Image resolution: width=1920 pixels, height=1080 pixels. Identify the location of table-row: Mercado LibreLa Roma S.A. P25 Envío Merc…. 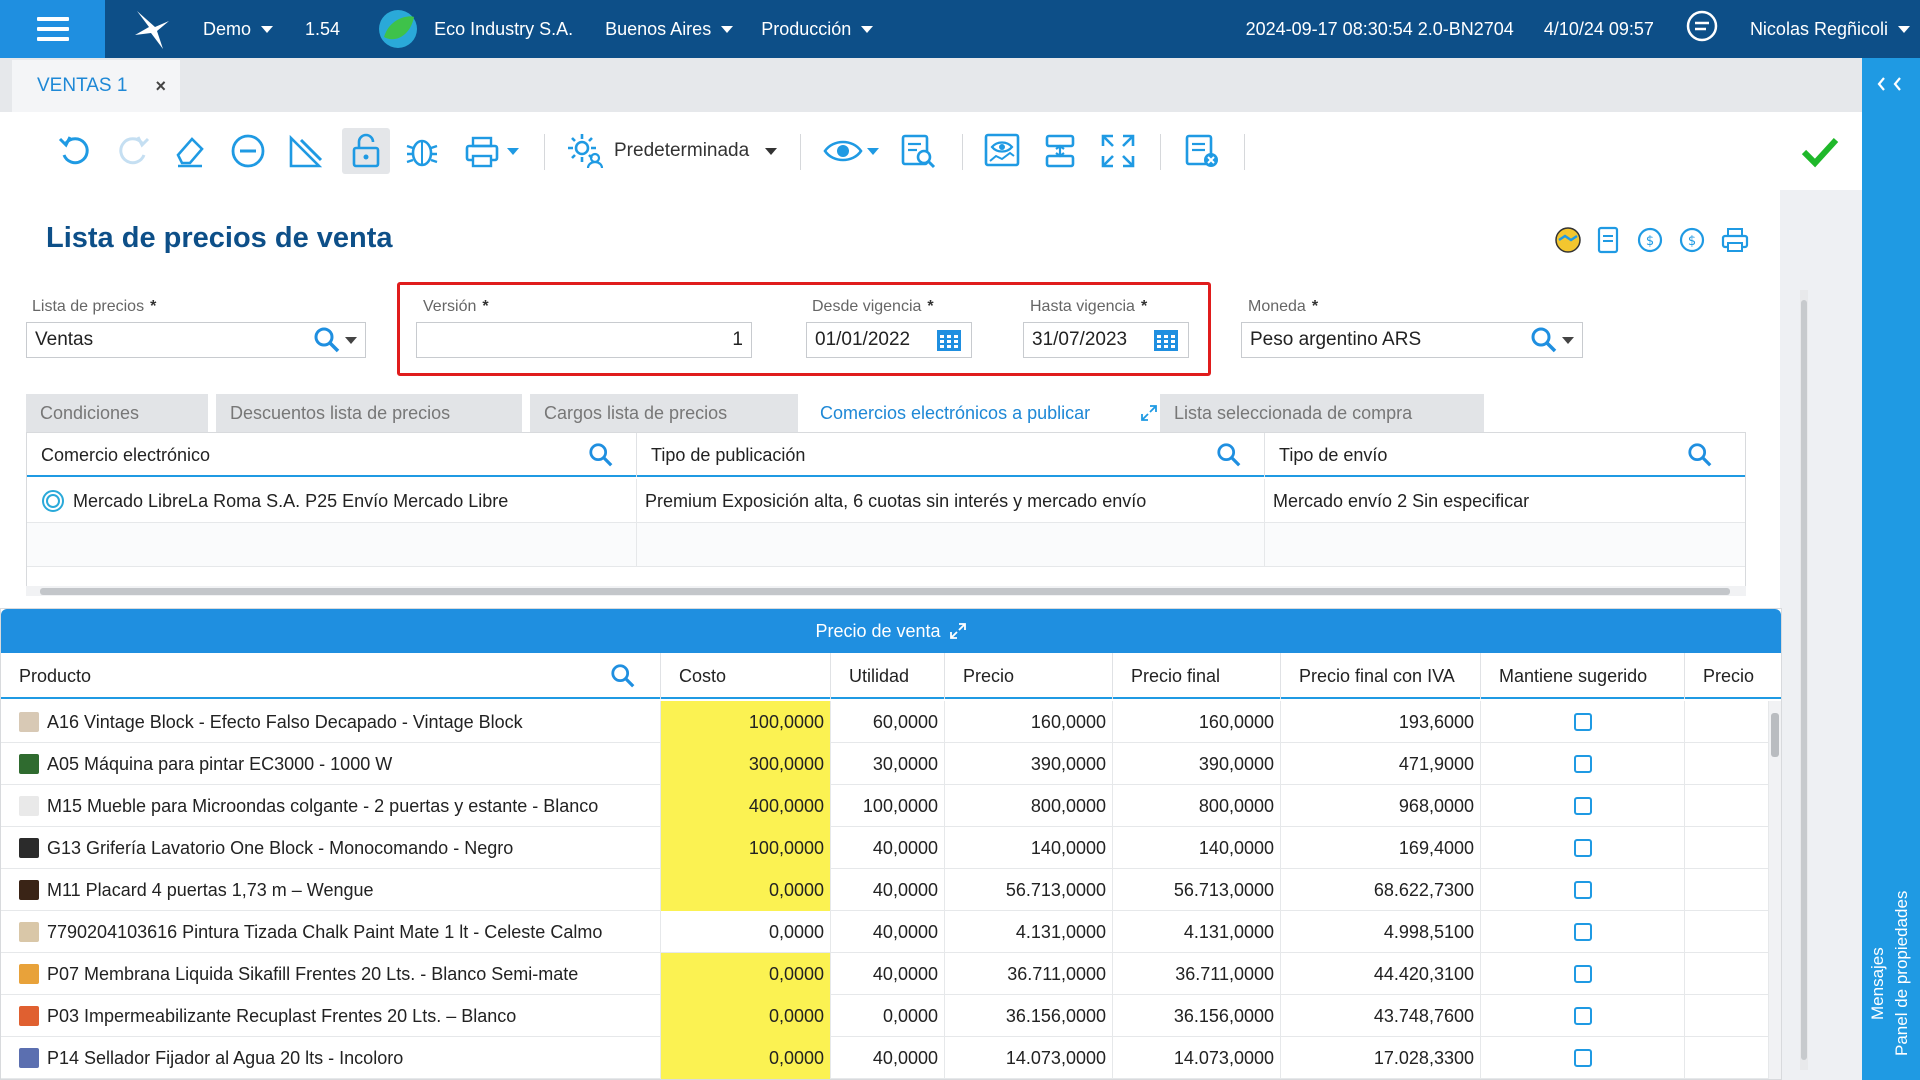
(886, 501).